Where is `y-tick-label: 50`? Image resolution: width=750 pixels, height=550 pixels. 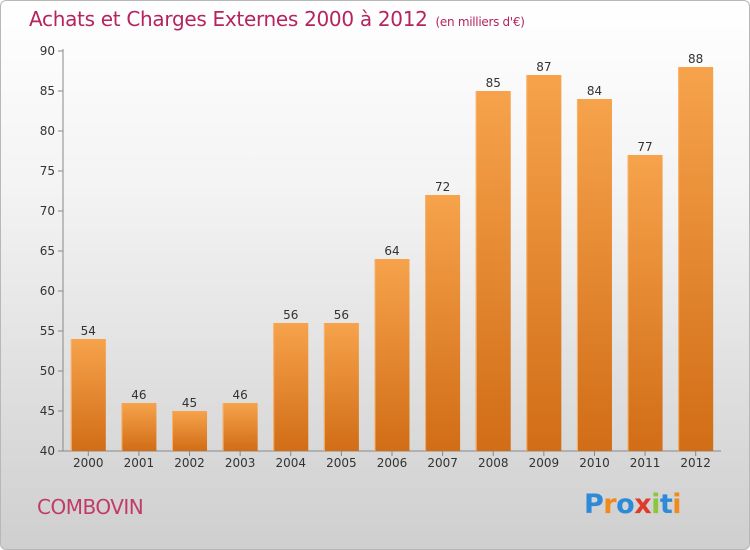 y-tick-label: 50 is located at coordinates (47, 371).